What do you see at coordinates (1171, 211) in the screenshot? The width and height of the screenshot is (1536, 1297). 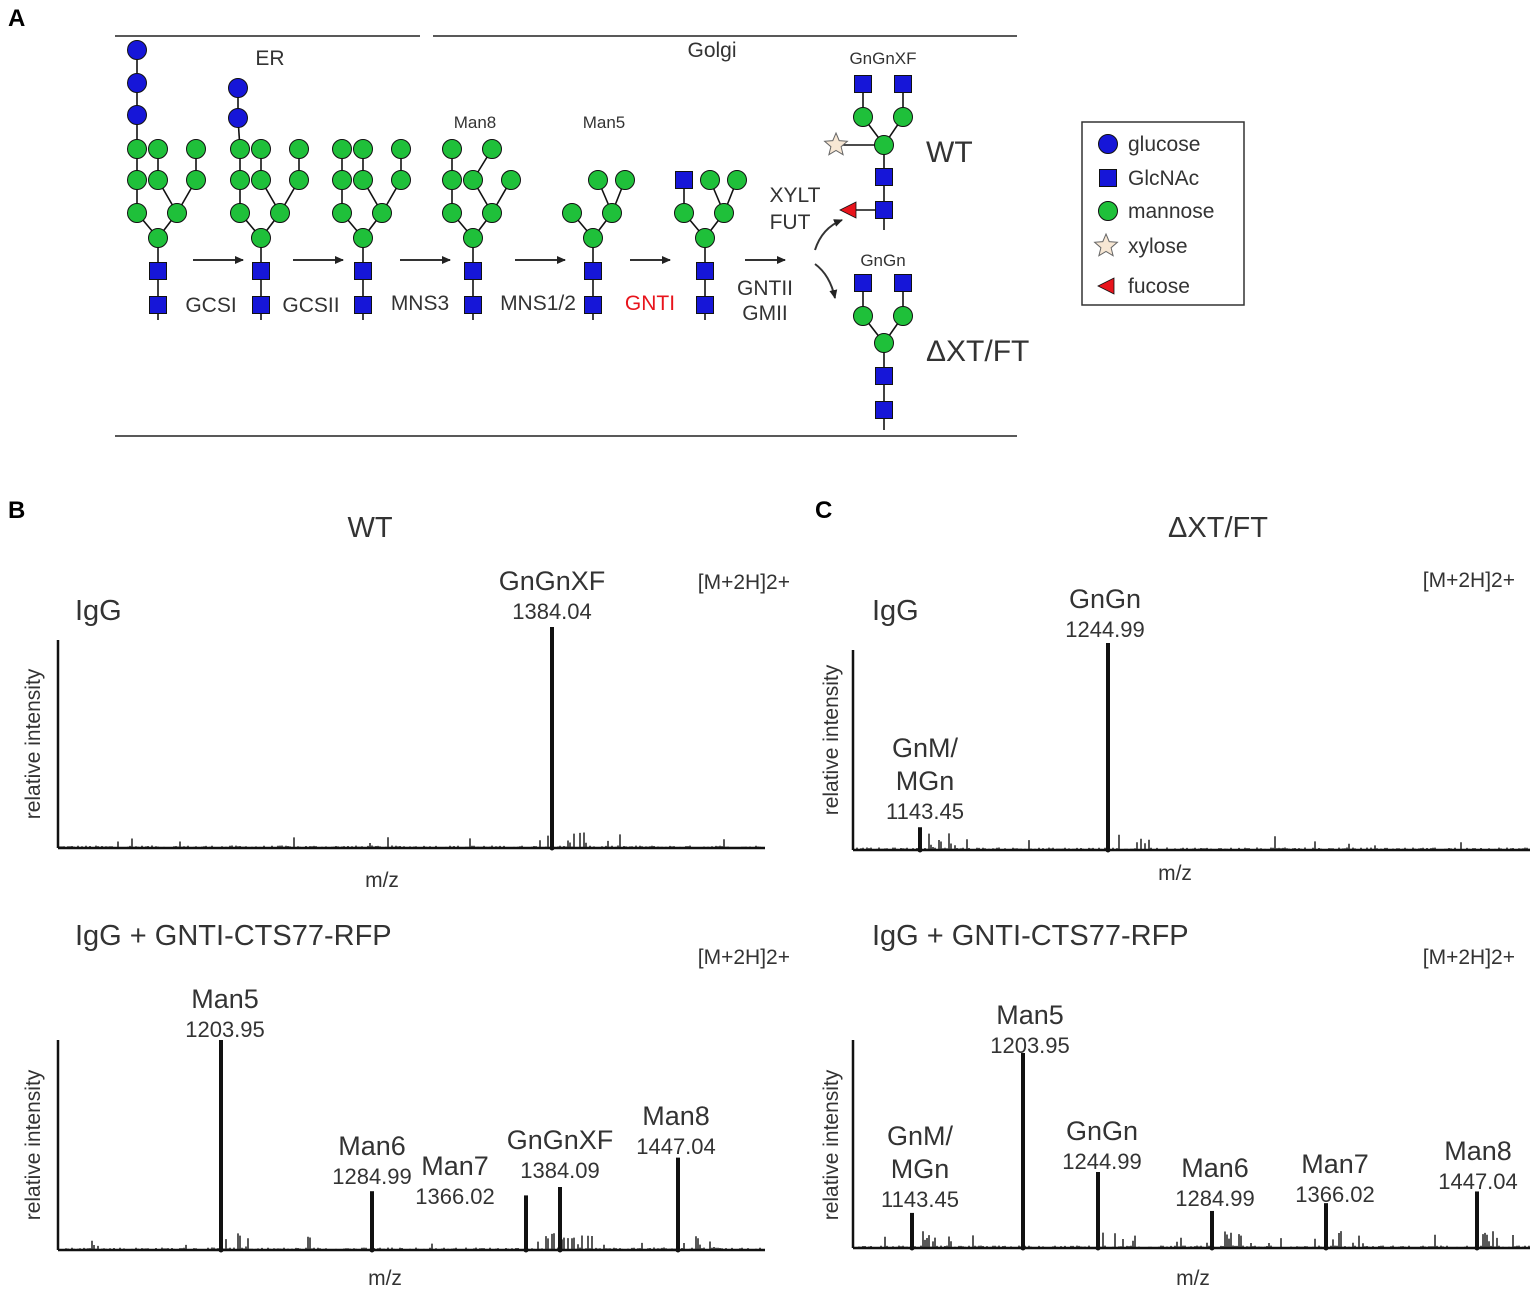 I see `legend-entry: mannose` at bounding box center [1171, 211].